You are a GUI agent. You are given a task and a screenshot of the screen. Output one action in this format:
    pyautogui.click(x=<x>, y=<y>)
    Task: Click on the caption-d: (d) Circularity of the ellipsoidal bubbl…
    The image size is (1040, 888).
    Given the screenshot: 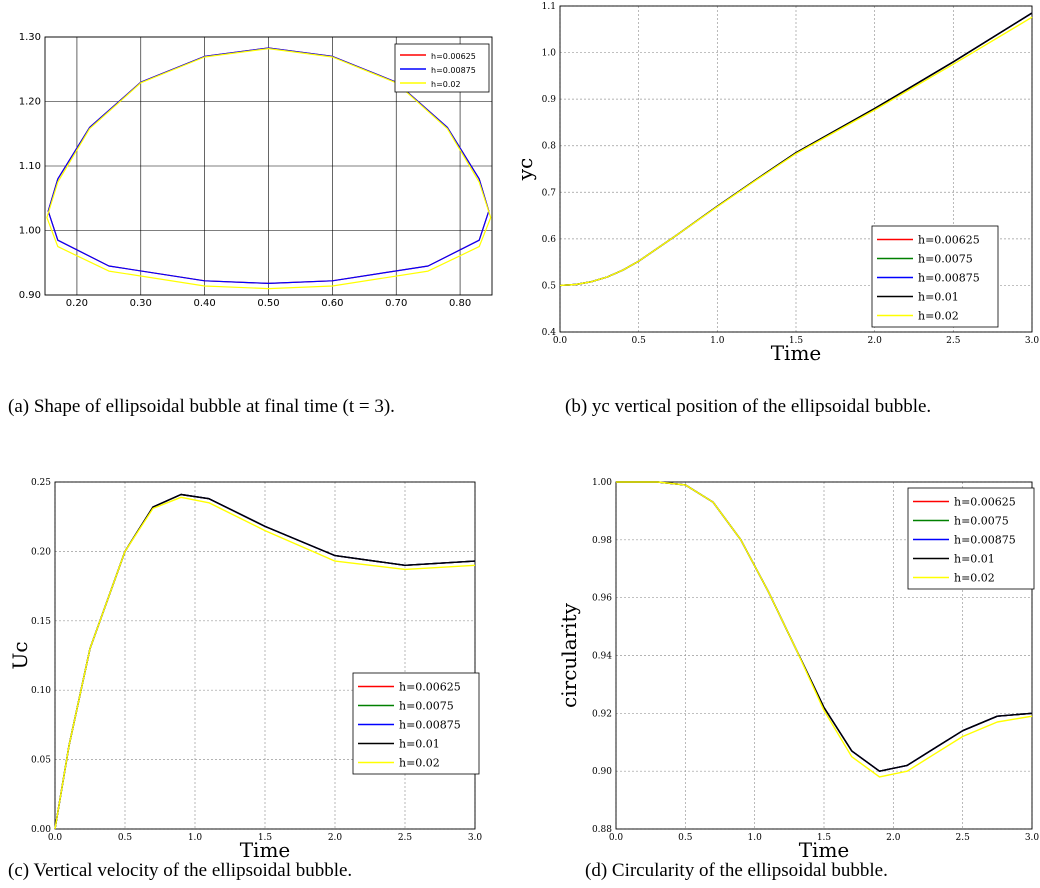 What is the action you would take?
    pyautogui.click(x=736, y=870)
    